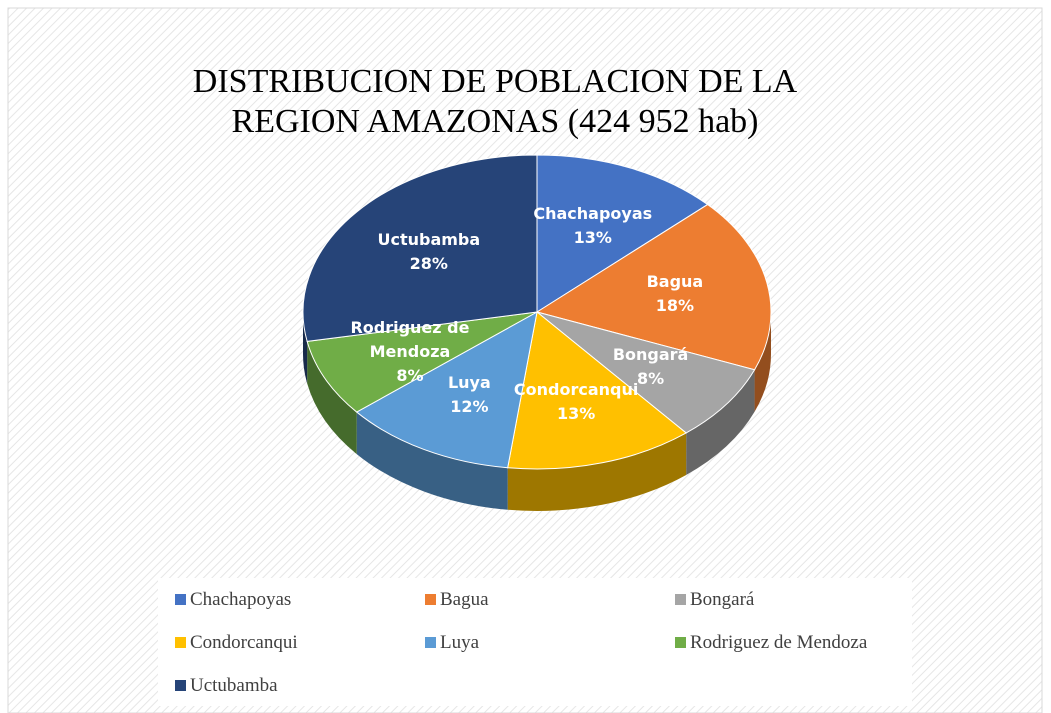 This screenshot has width=1051, height=713. I want to click on legend-item: Bagua, so click(457, 600).